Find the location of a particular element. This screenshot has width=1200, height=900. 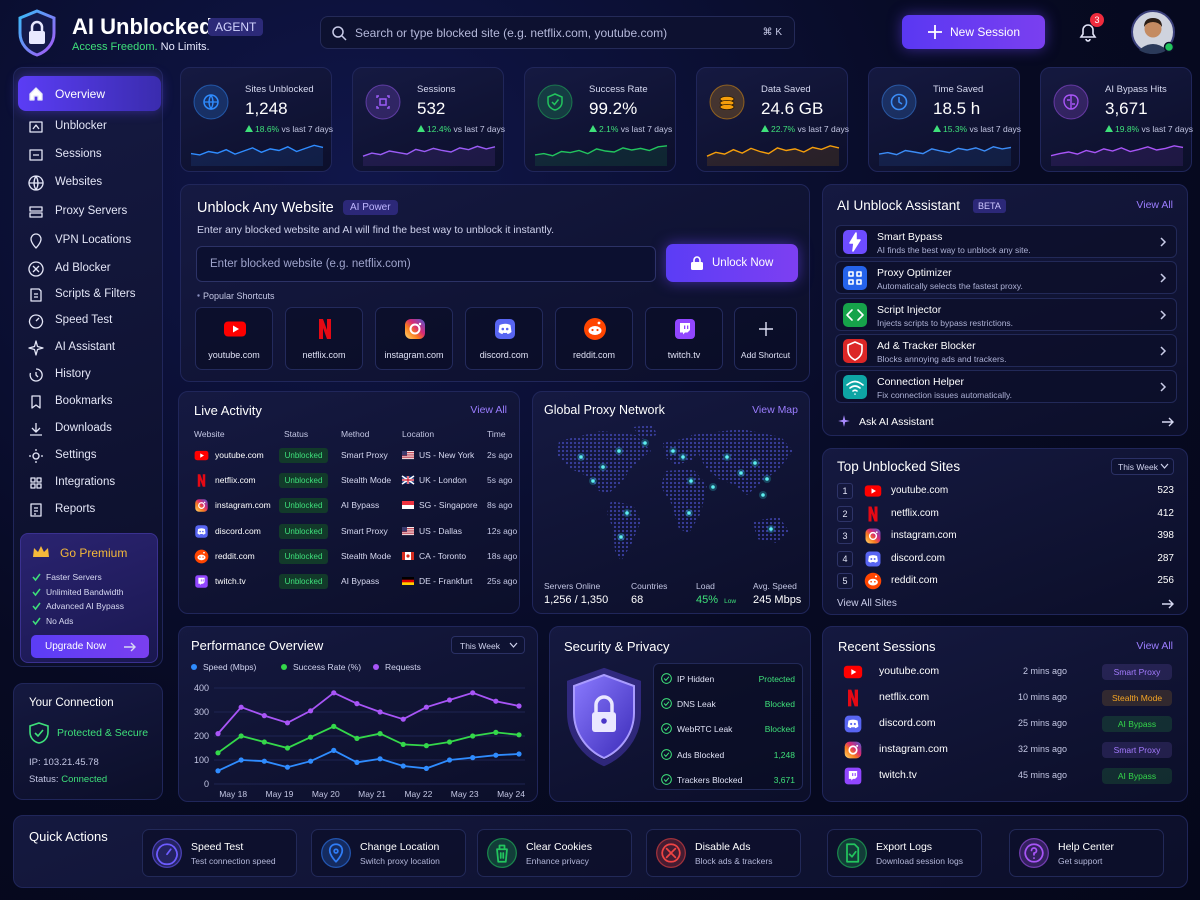

online-dot is located at coordinates (1169, 47).